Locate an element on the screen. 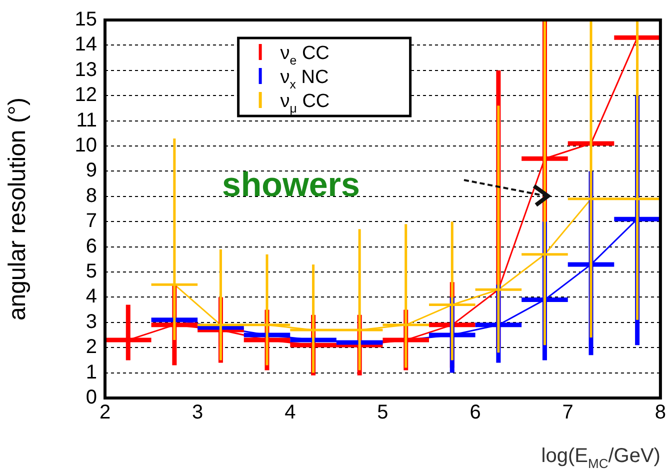 The image size is (669, 470). y-axis-title: angular resolution (°) is located at coordinates (18, 209).